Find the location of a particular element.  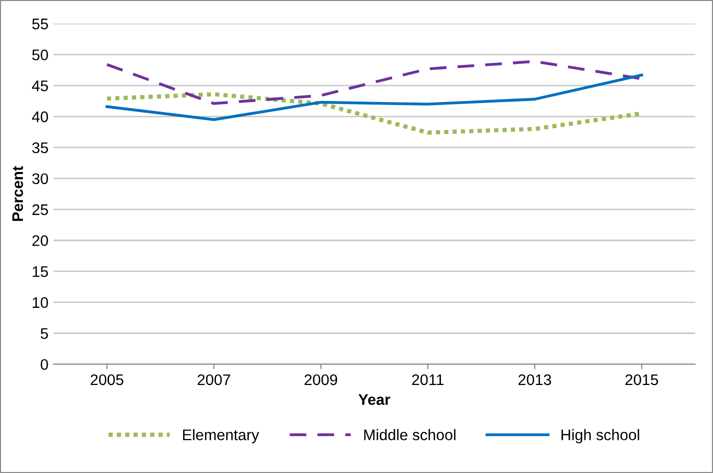

x-tick-label: 2005 is located at coordinates (107, 380).